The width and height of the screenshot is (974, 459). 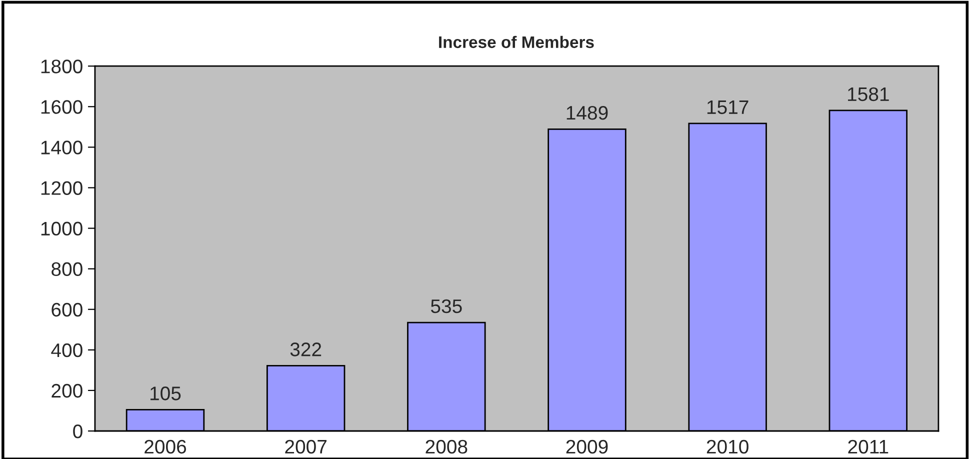 What do you see at coordinates (77, 431) in the screenshot?
I see `y-tick-label: 0` at bounding box center [77, 431].